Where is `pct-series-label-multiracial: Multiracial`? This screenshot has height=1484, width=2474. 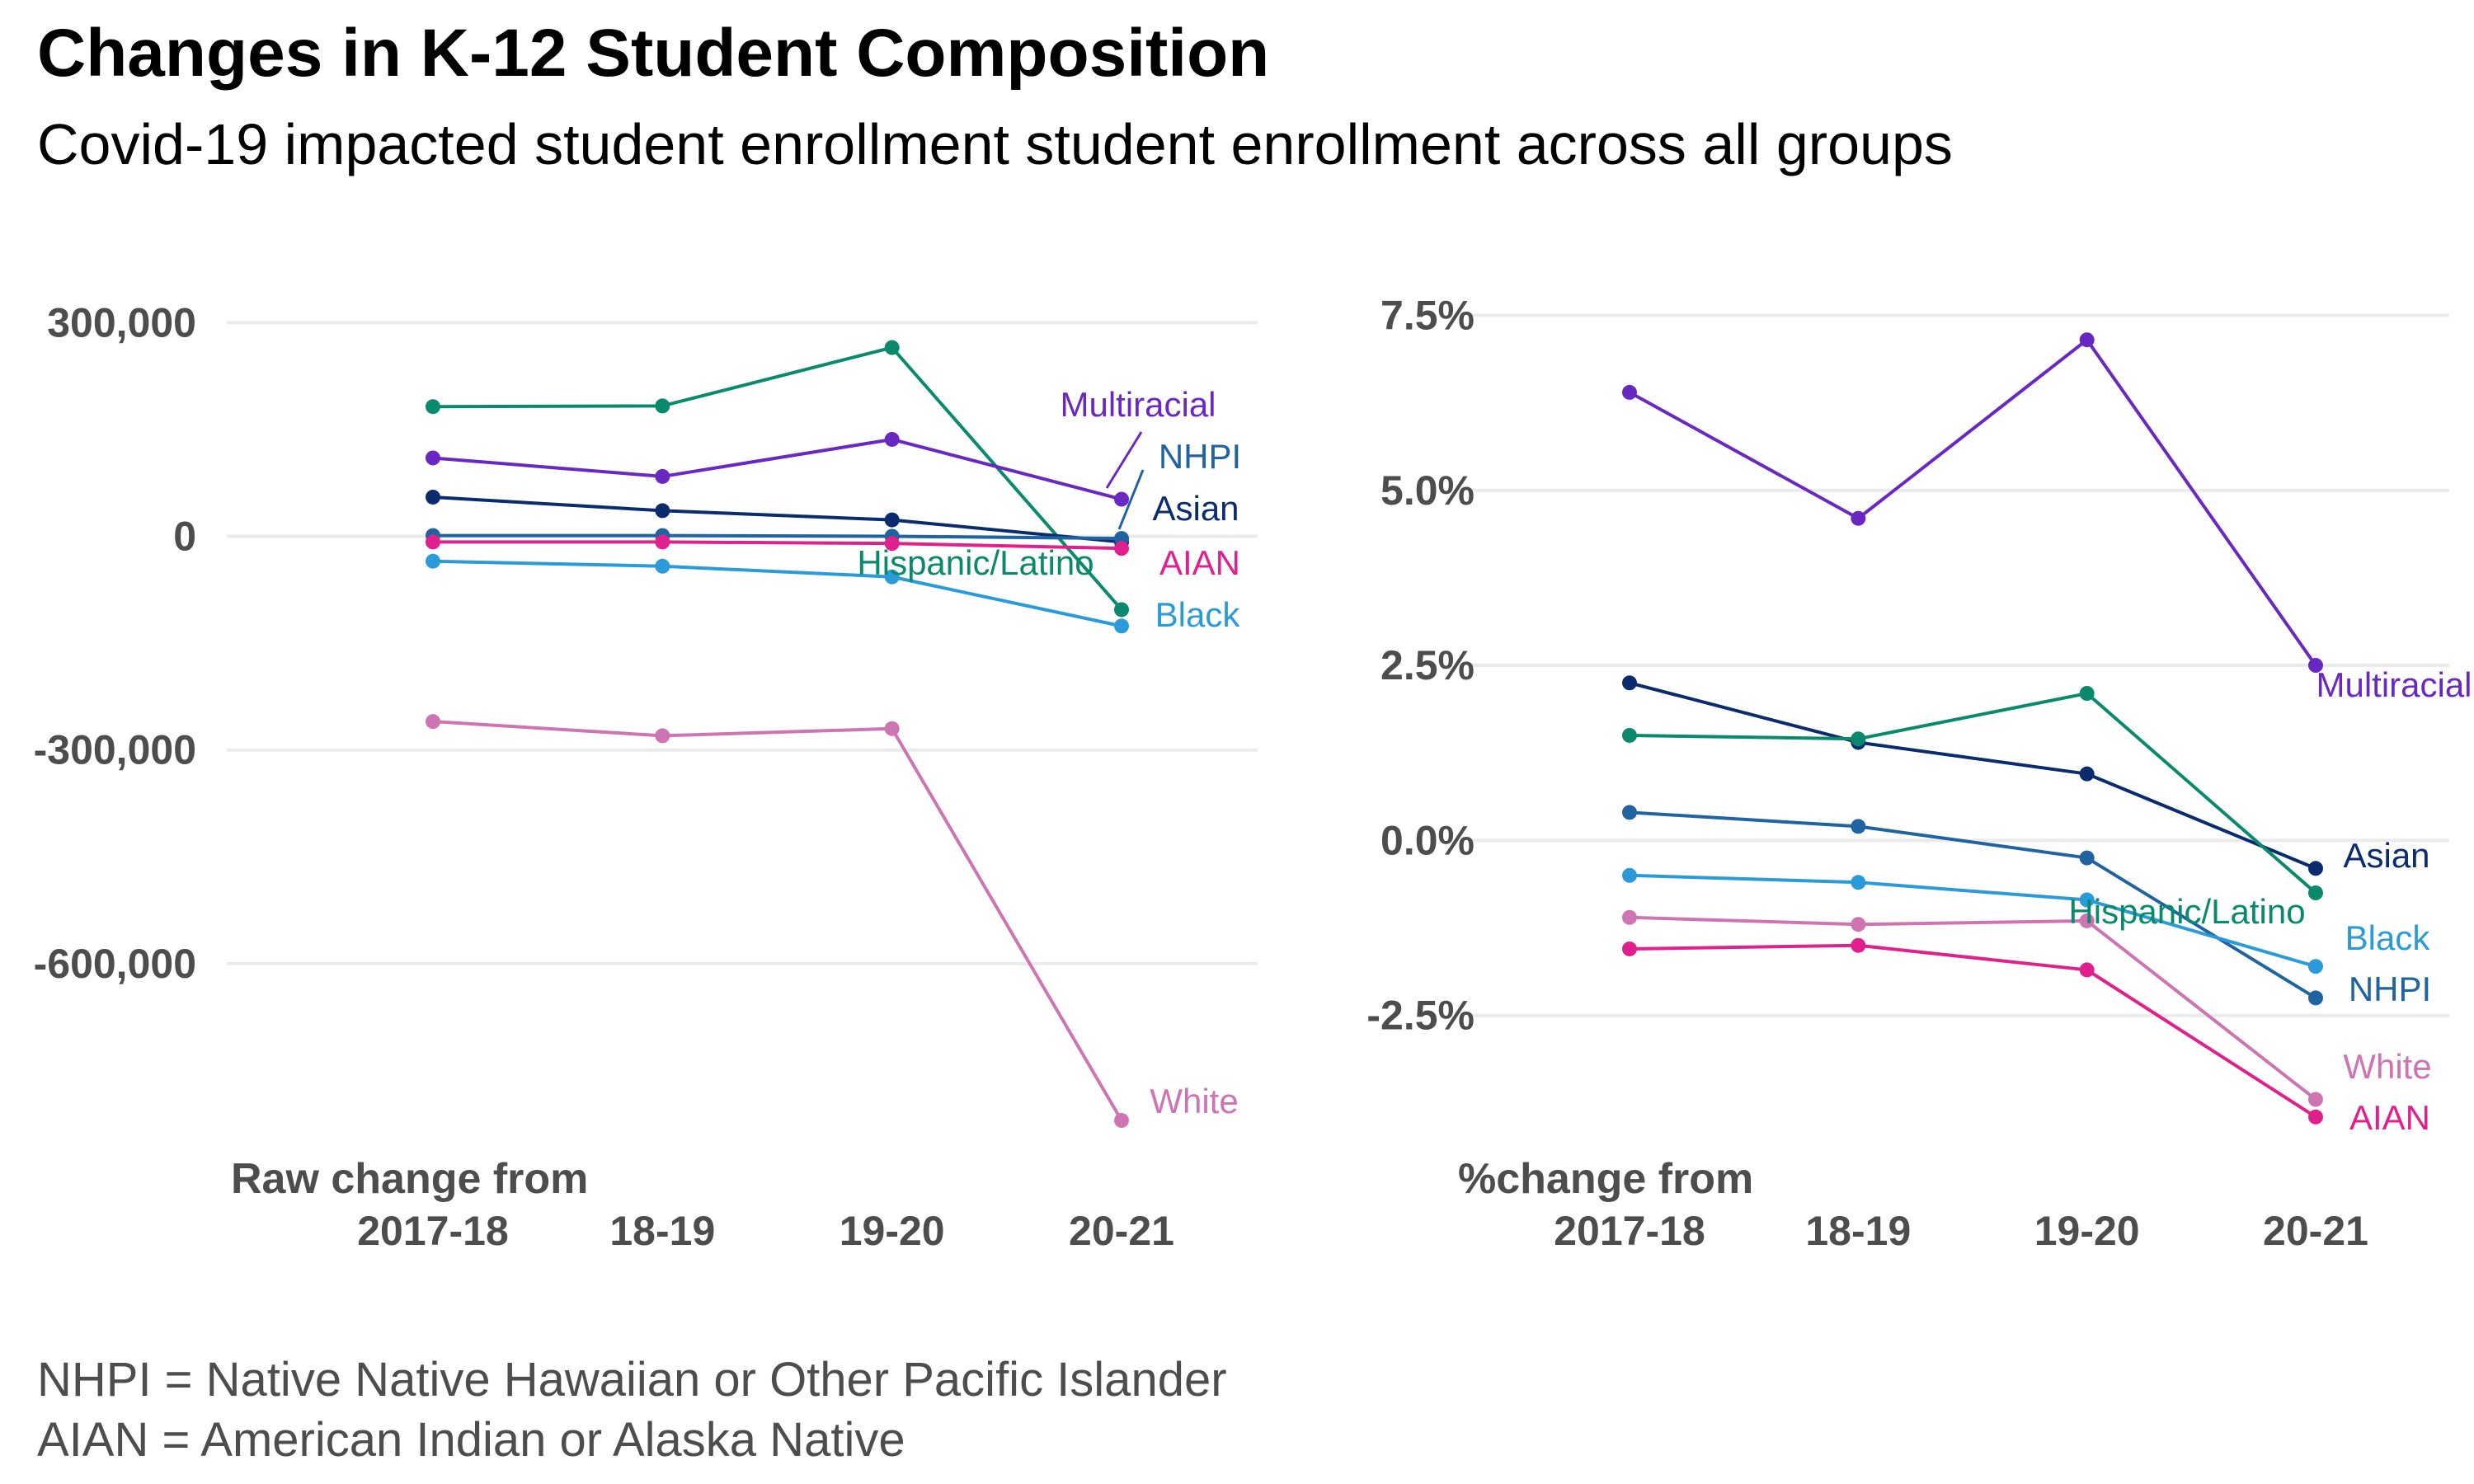 pct-series-label-multiracial: Multiracial is located at coordinates (2394, 684).